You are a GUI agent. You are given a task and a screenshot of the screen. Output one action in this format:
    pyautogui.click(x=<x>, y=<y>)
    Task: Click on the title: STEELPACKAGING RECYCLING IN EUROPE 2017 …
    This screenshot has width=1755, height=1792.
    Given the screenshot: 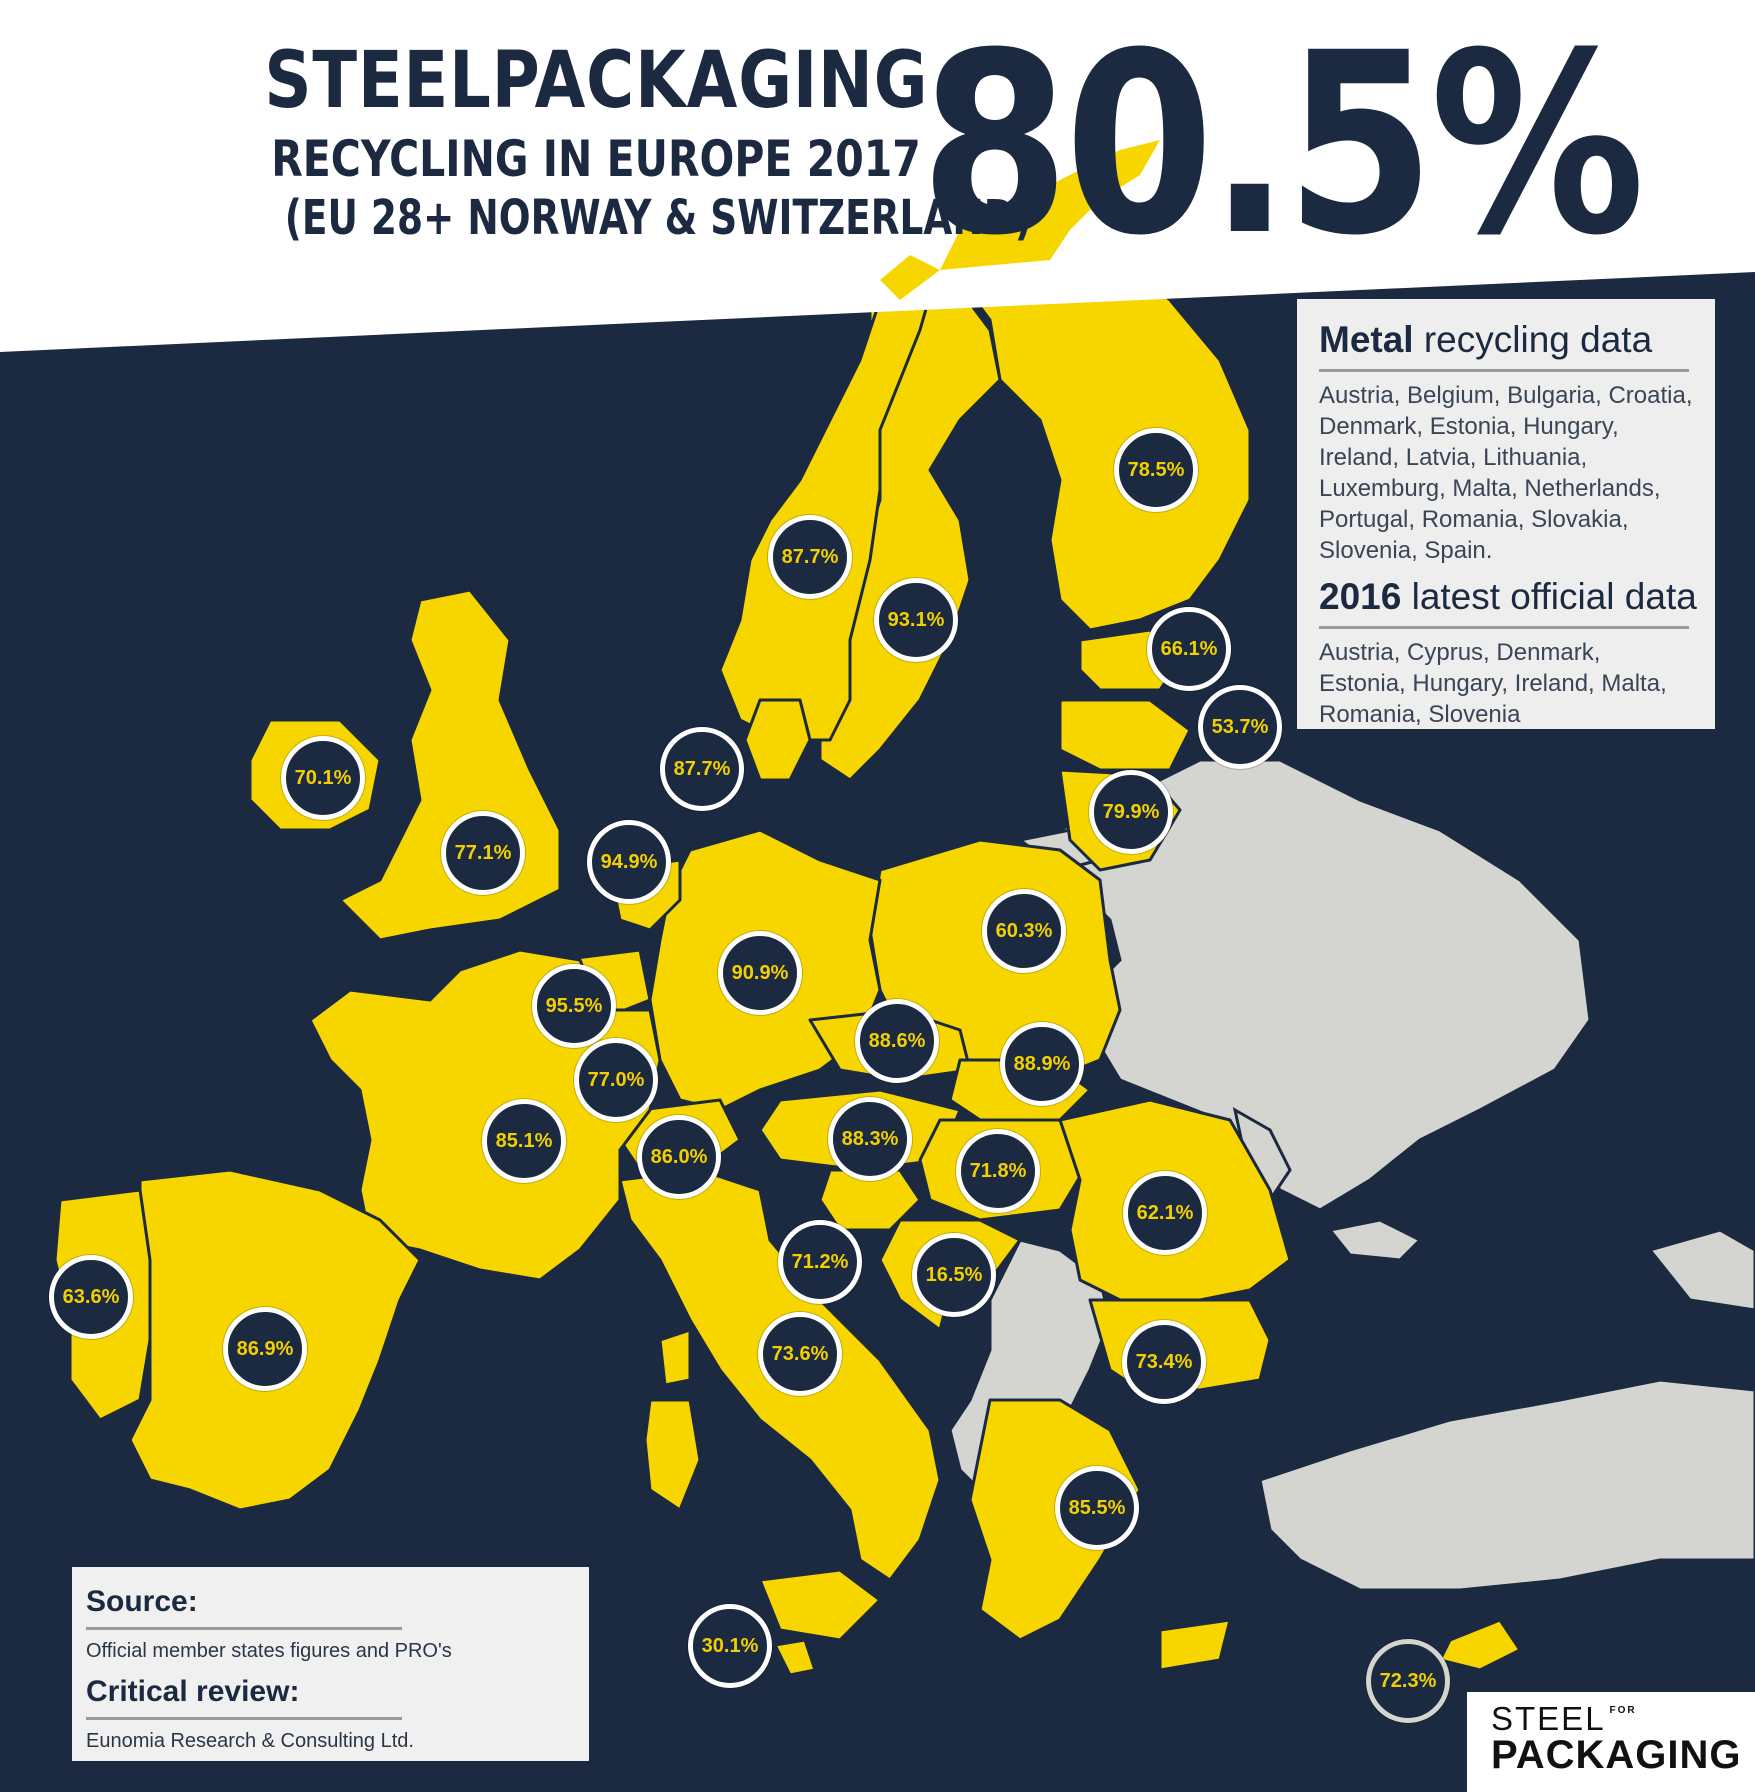 What is the action you would take?
    pyautogui.click(x=621, y=141)
    